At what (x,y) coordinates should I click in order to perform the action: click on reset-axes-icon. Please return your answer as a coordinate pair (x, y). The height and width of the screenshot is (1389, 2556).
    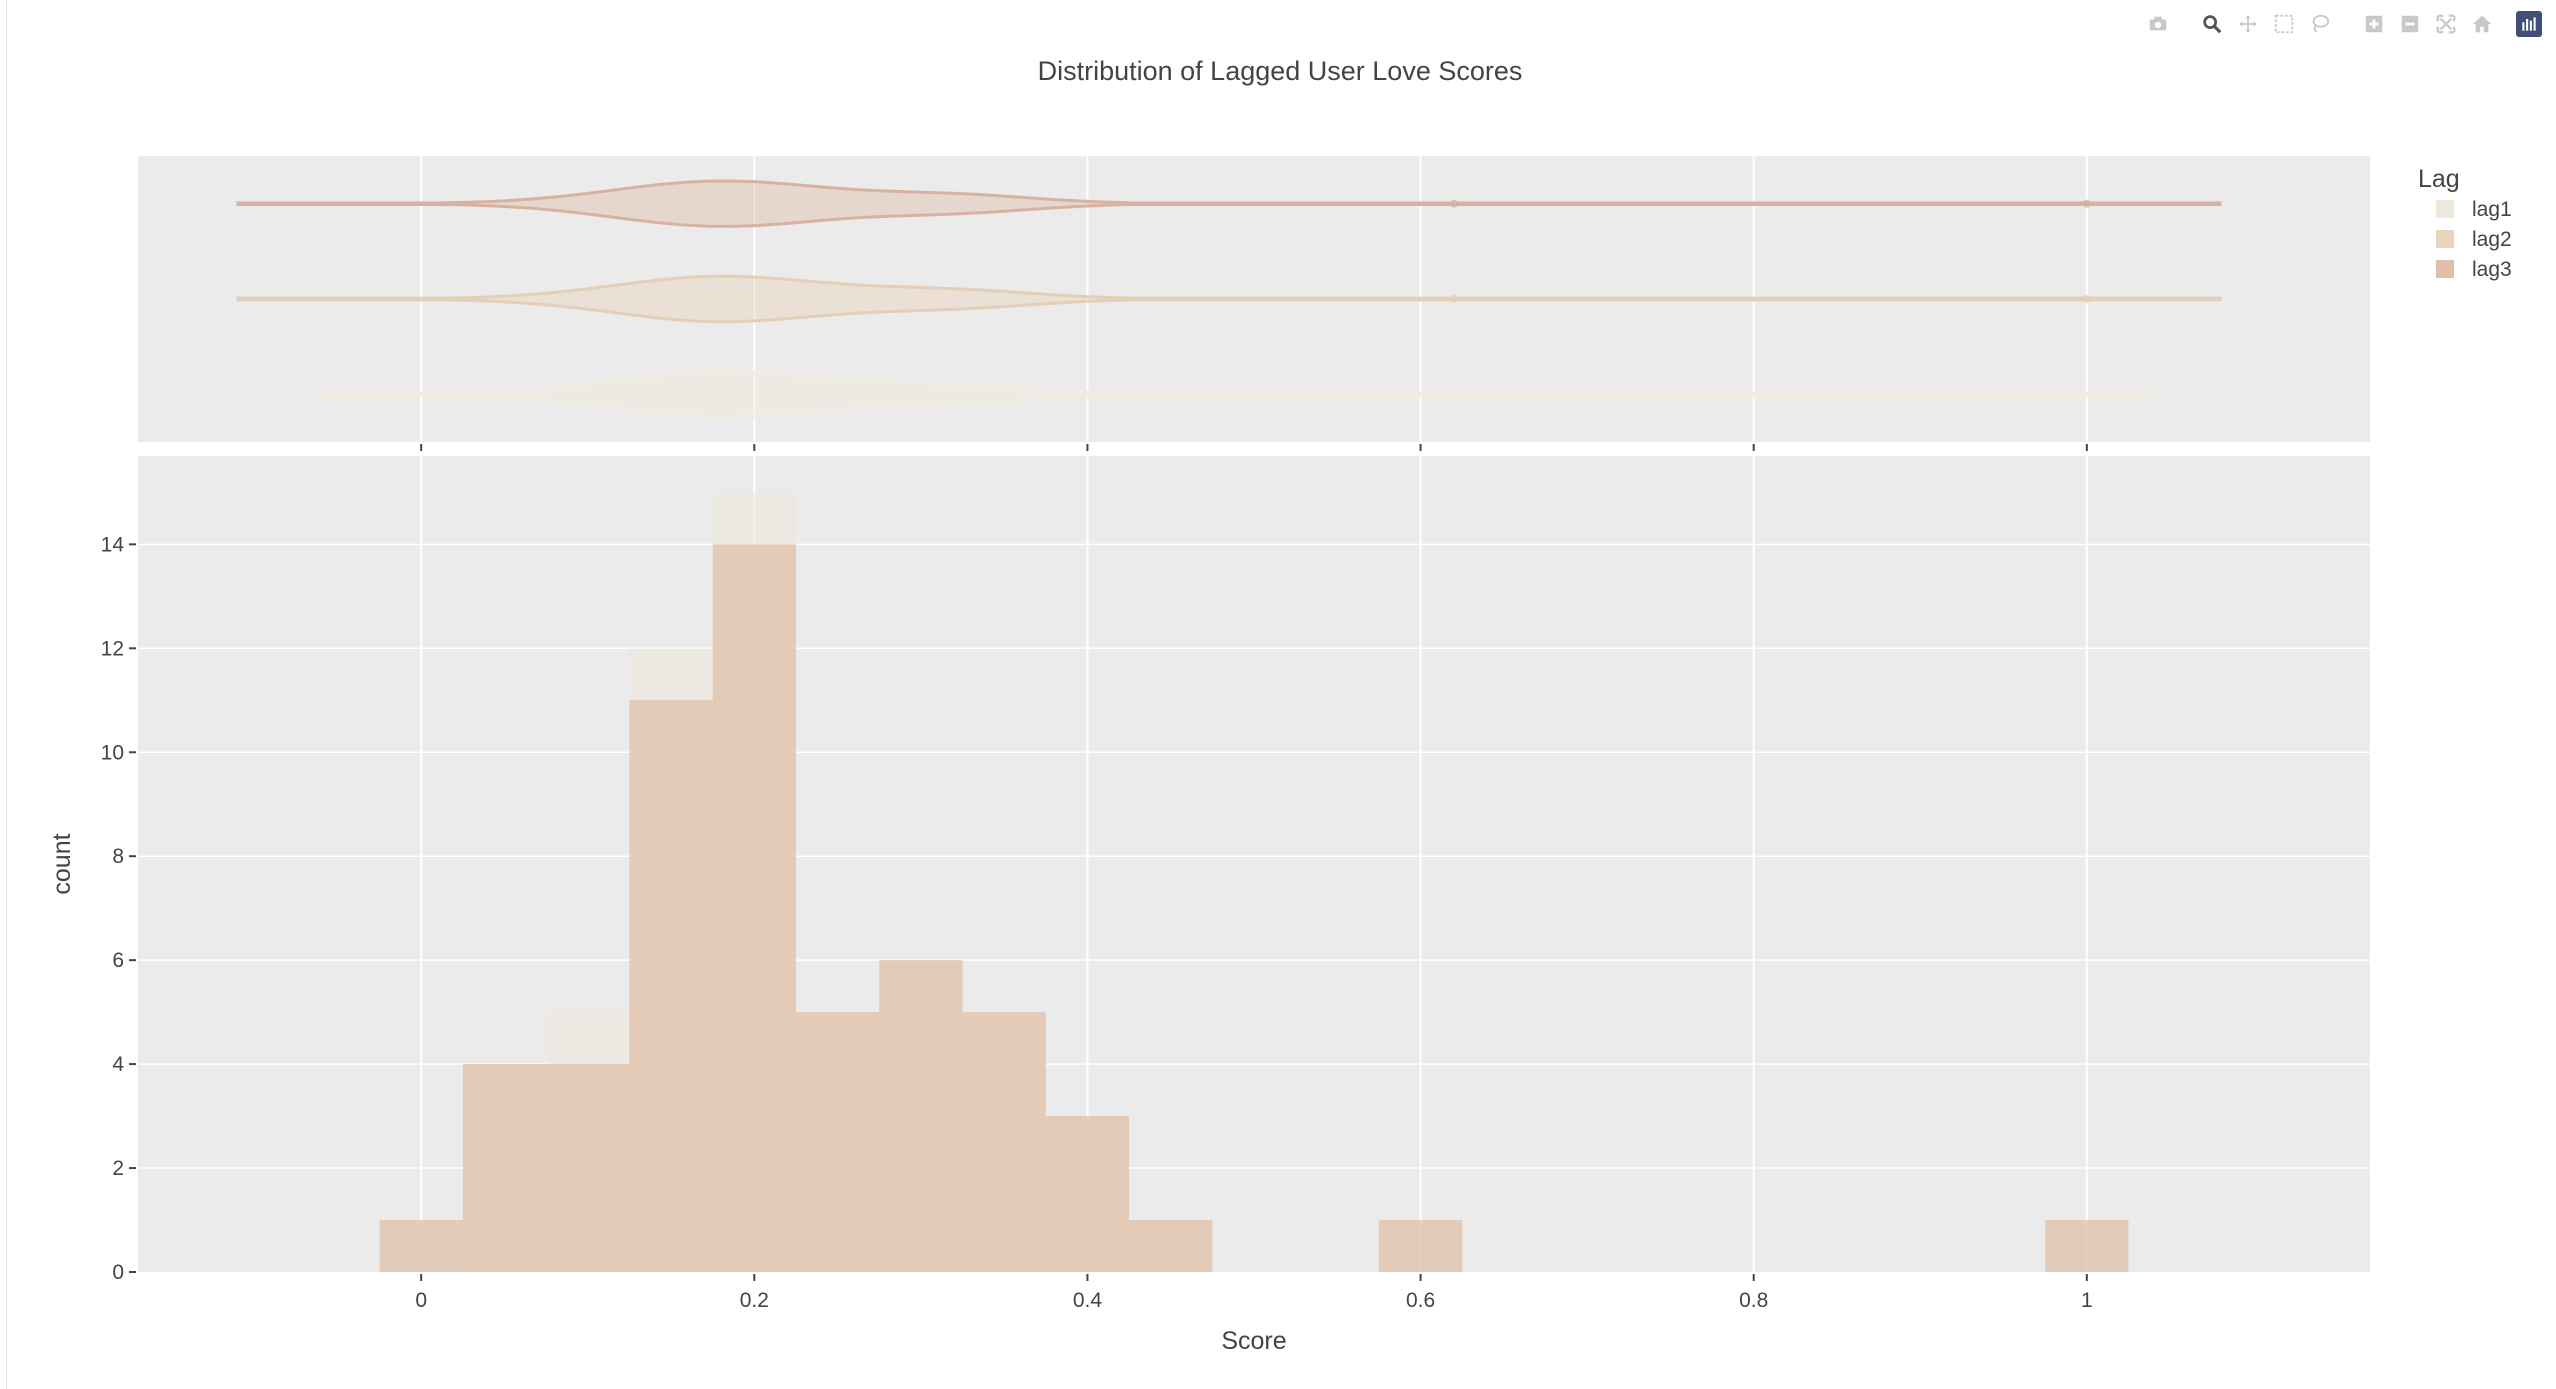
    Looking at the image, I should click on (2482, 24).